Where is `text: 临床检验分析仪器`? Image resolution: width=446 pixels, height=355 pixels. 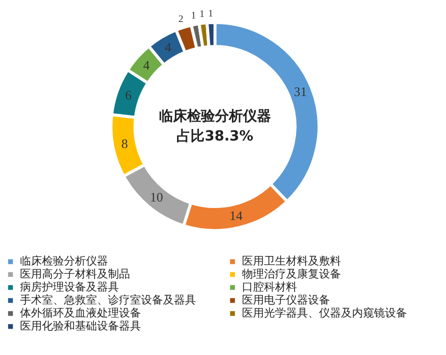
text: 临床检验分析仪器 is located at coordinates (215, 116).